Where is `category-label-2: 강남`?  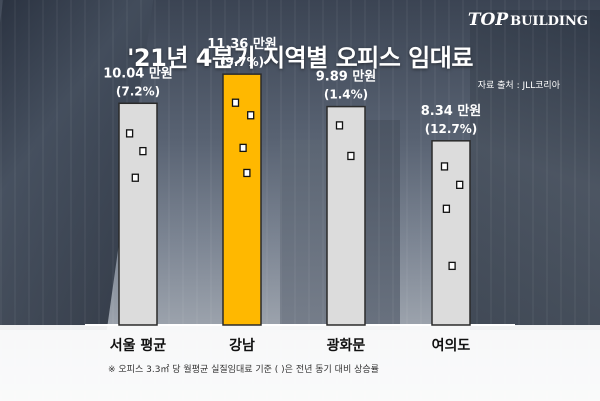
category-label-2: 강남 is located at coordinates (242, 345).